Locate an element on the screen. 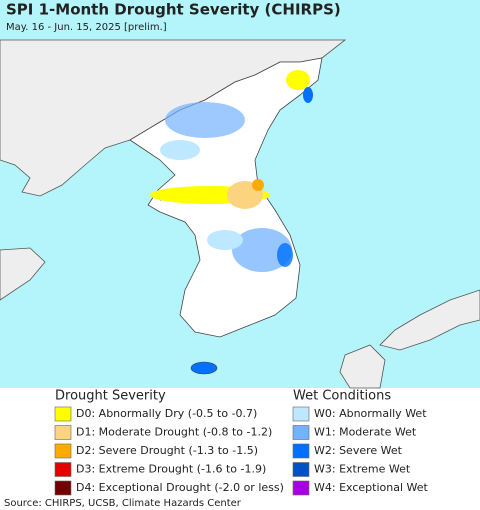  legend-title: Drought Severity is located at coordinates (110, 396).